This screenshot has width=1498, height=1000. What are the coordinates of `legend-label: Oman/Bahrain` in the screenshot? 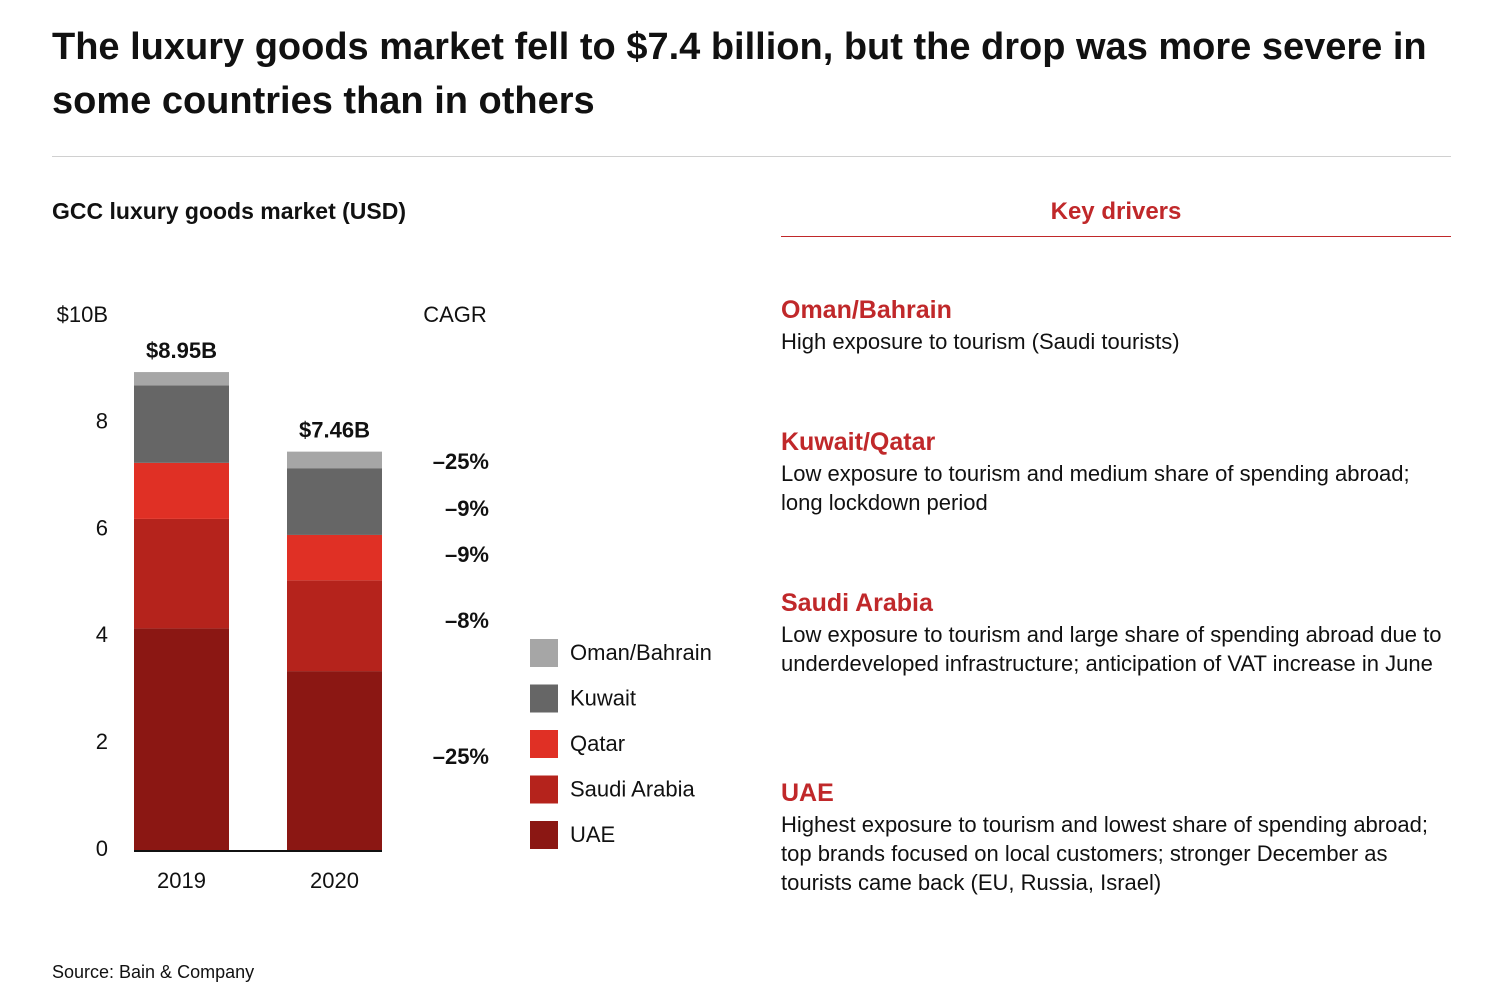 It's located at (641, 652).